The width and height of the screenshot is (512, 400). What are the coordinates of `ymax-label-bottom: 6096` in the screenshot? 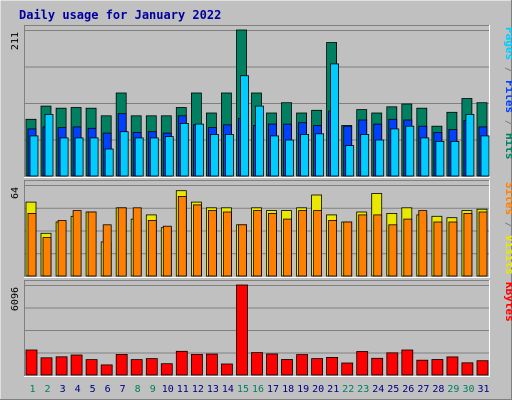 It's located at (15, 299).